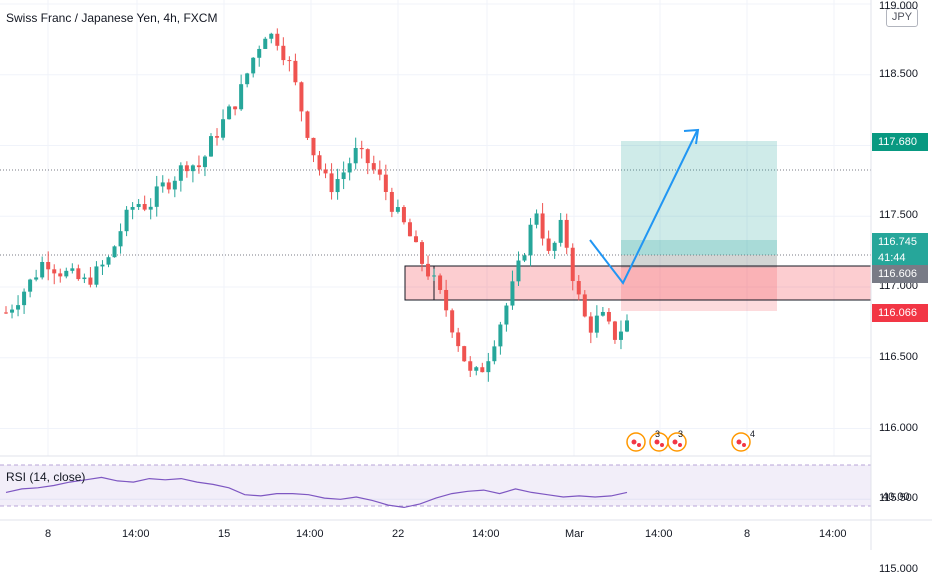  Describe the element at coordinates (316, 492) in the screenshot. I see `rsi-line` at that location.